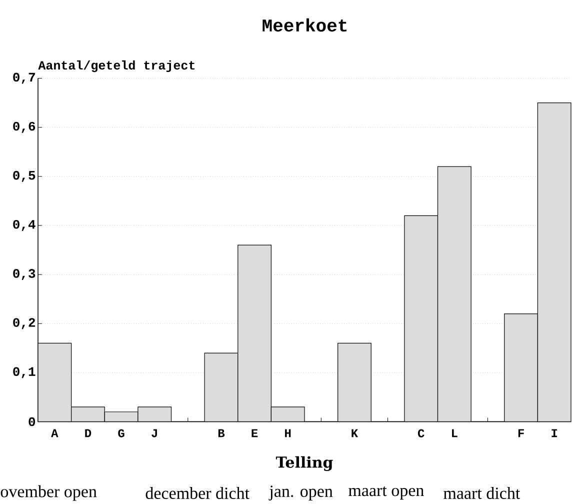 This screenshot has height=504, width=574. Describe the element at coordinates (24, 78) in the screenshot. I see `y-tick-label: 0,7` at that location.